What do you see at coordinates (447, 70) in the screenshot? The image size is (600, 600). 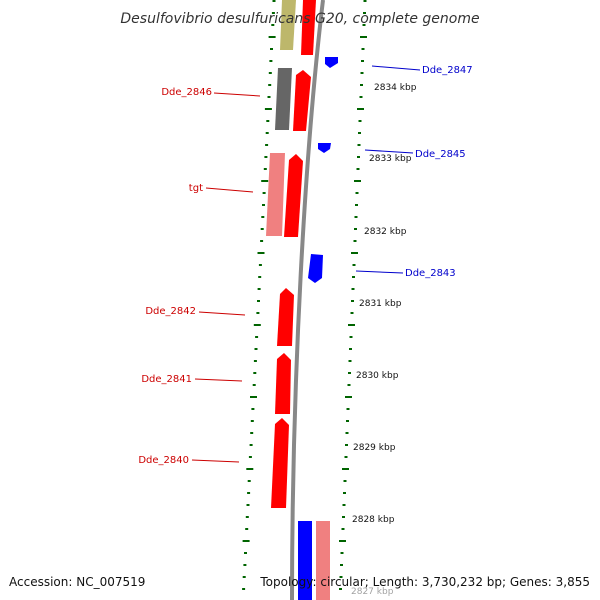 I see `label-dde-2847: Dde_2847` at bounding box center [447, 70].